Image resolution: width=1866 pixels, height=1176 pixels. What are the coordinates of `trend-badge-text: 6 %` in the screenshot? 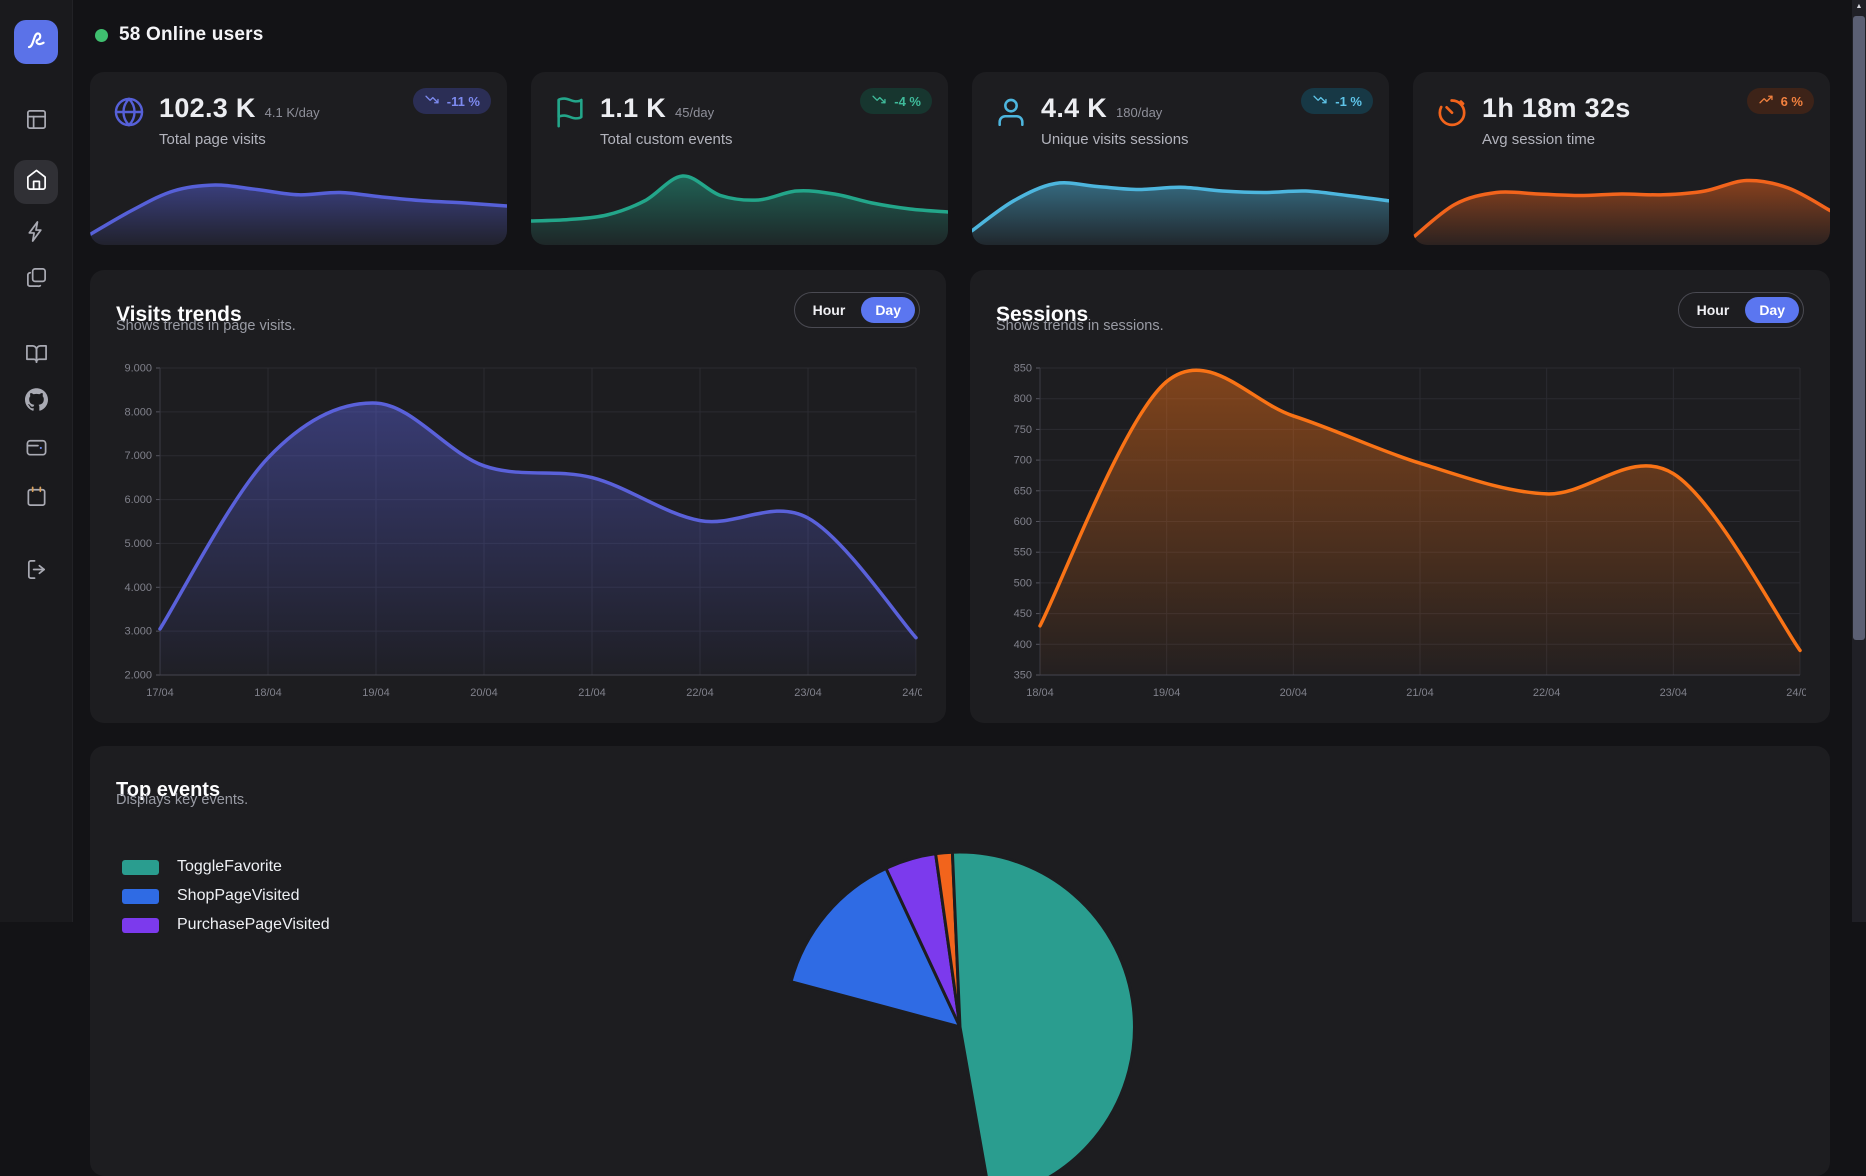 It's located at (1791, 101).